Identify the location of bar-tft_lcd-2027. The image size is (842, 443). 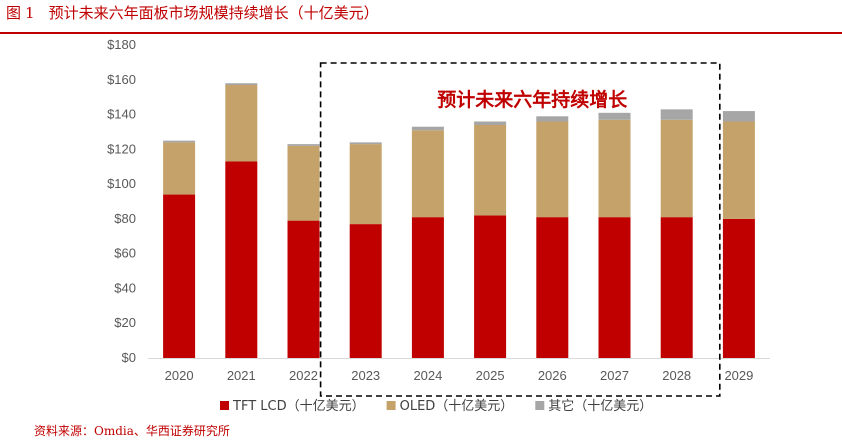
(614, 287).